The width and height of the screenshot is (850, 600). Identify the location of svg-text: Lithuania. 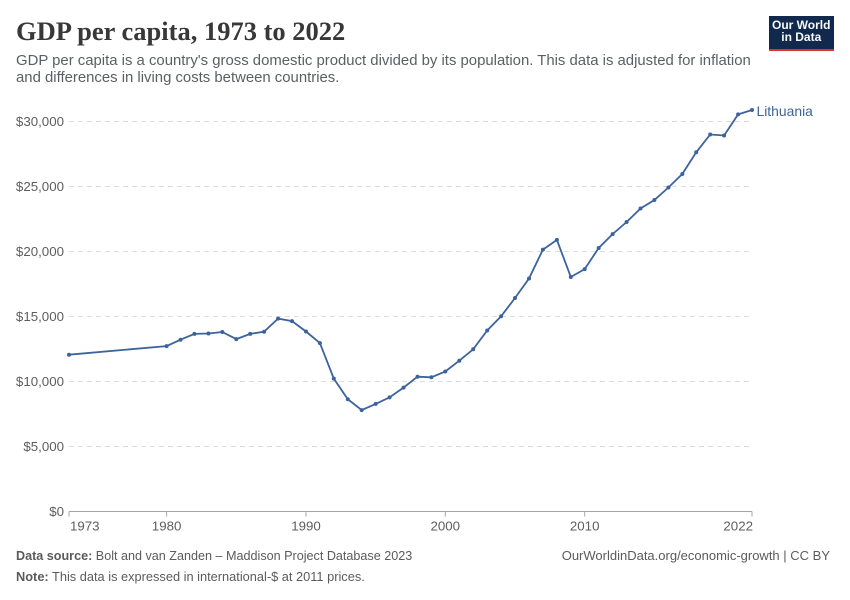
(785, 111).